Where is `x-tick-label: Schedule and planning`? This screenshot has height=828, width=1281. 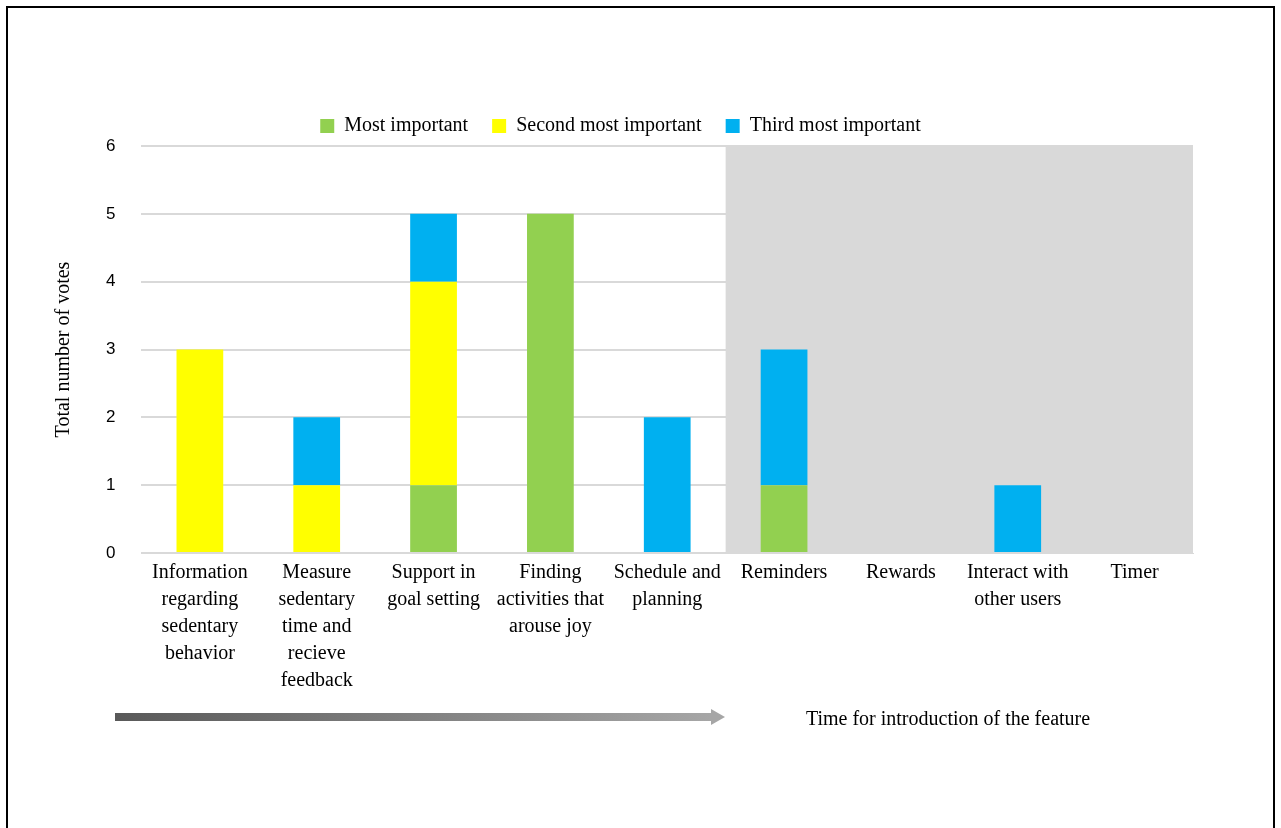
x-tick-label: Schedule and planning is located at coordinates (667, 584).